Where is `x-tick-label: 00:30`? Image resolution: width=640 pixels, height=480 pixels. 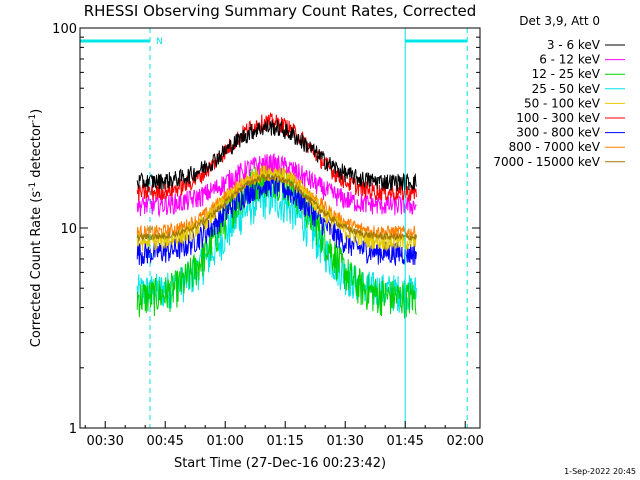 x-tick-label: 00:30 is located at coordinates (104, 441).